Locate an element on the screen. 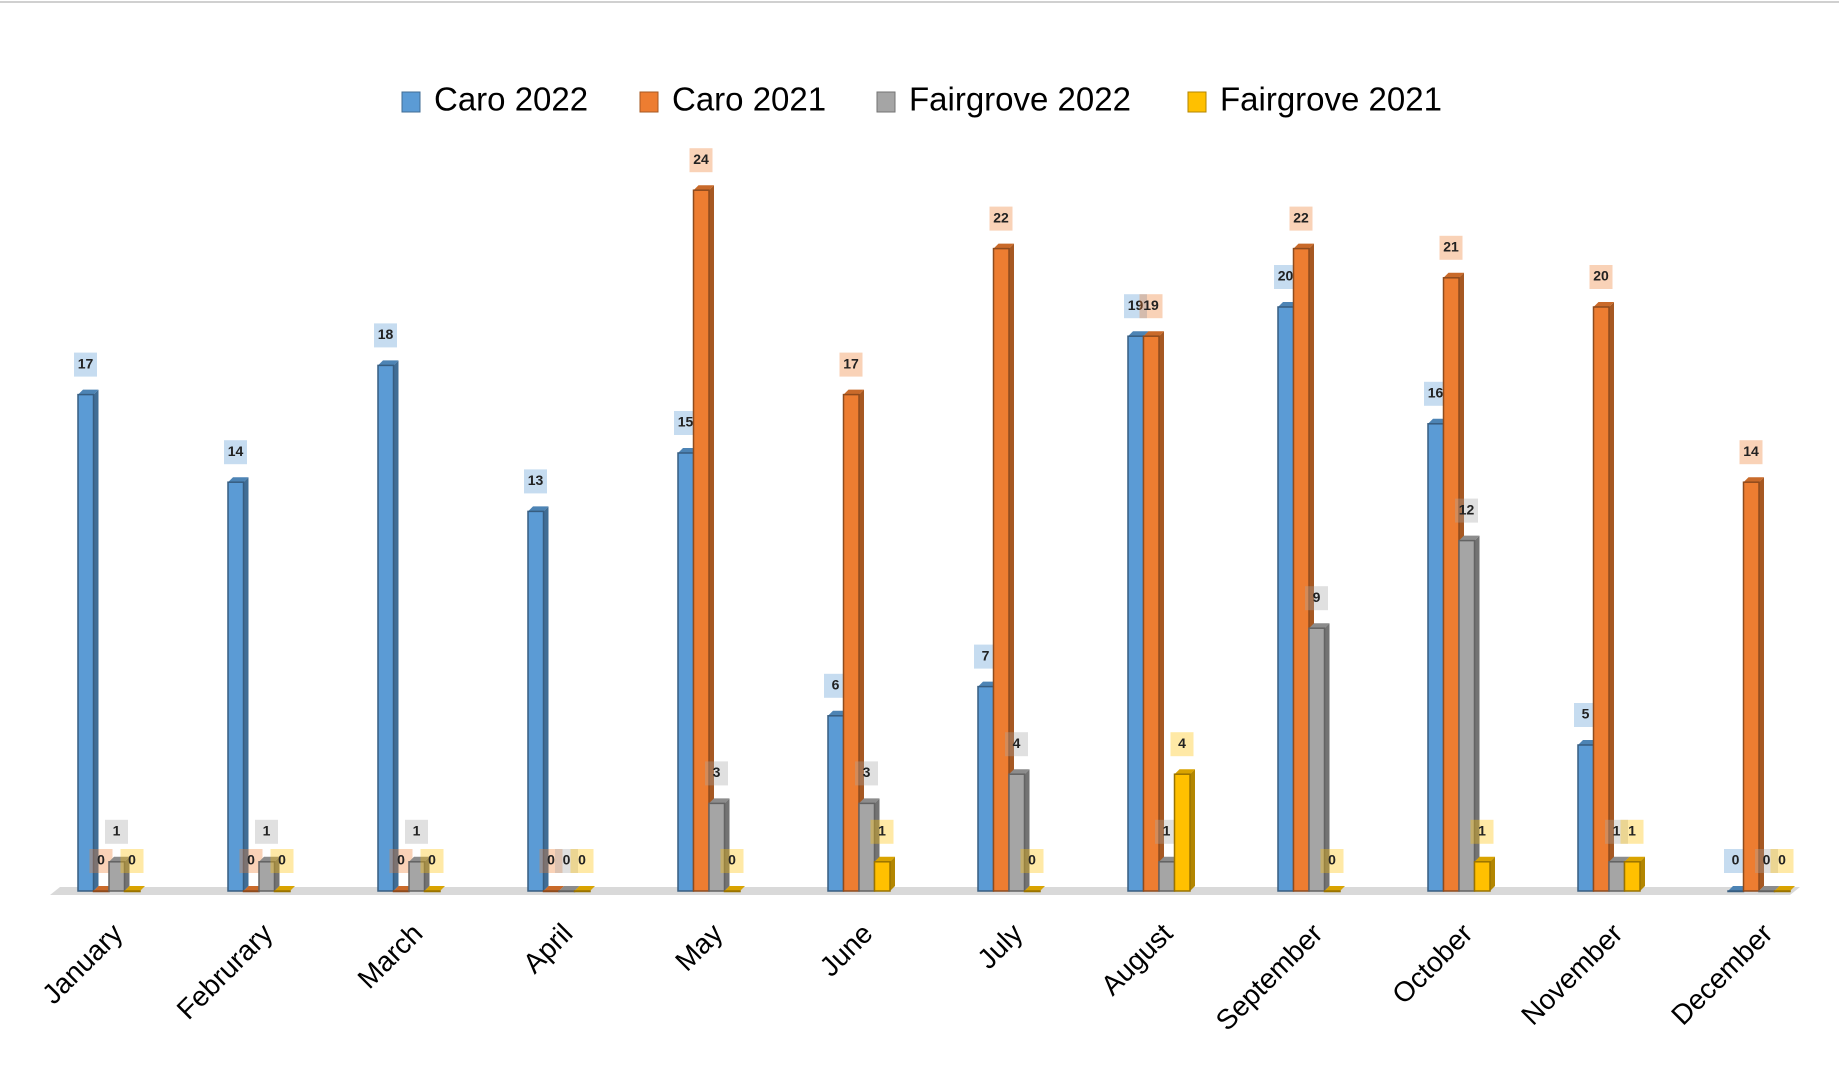 This screenshot has height=1067, width=1839. data-label: 7 is located at coordinates (986, 655).